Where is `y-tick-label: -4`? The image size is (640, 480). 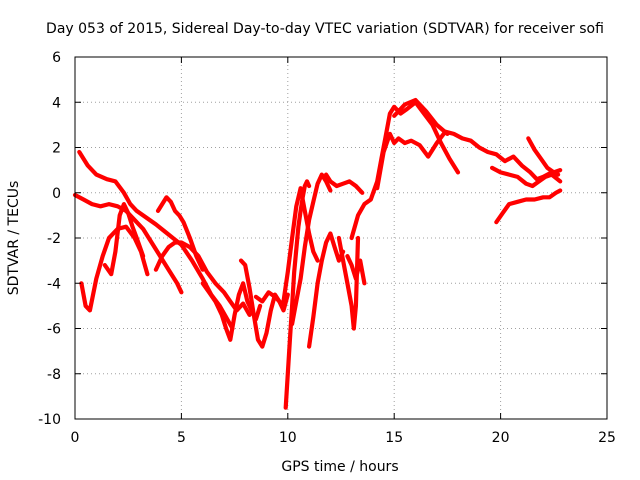 y-tick-label: -4 is located at coordinates (54, 284).